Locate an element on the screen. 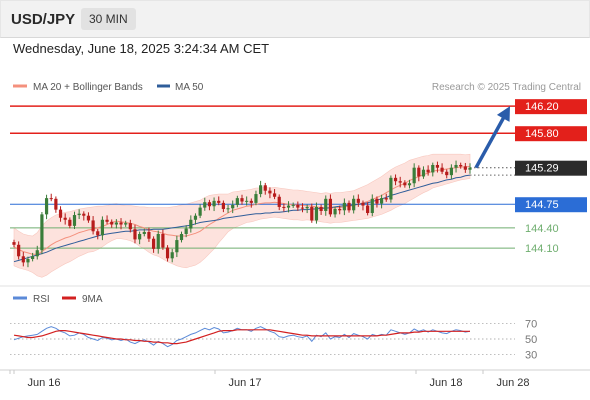 This screenshot has width=590, height=400. projection-arrow-head is located at coordinates (503, 114).